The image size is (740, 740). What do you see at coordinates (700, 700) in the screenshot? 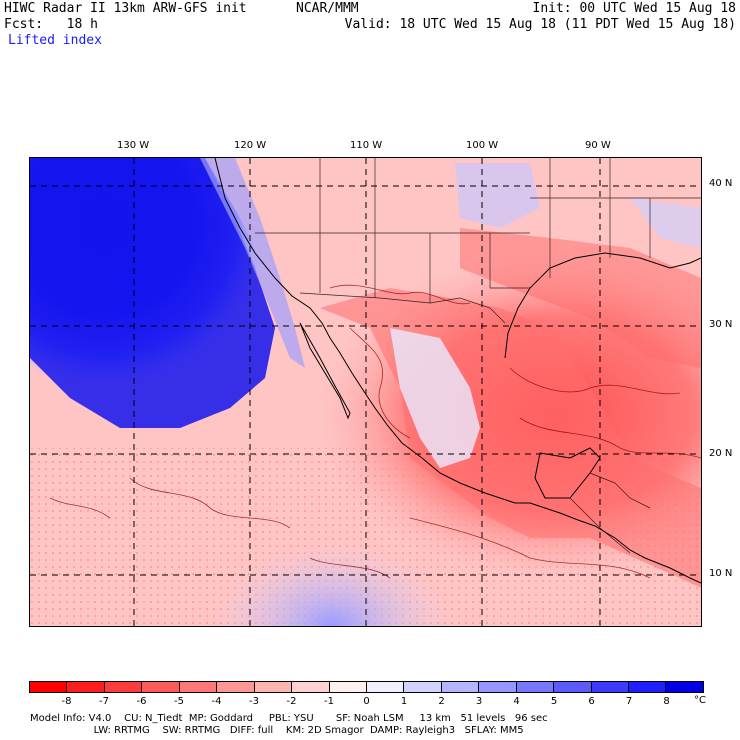
I see `colorbar-unit: °C` at bounding box center [700, 700].